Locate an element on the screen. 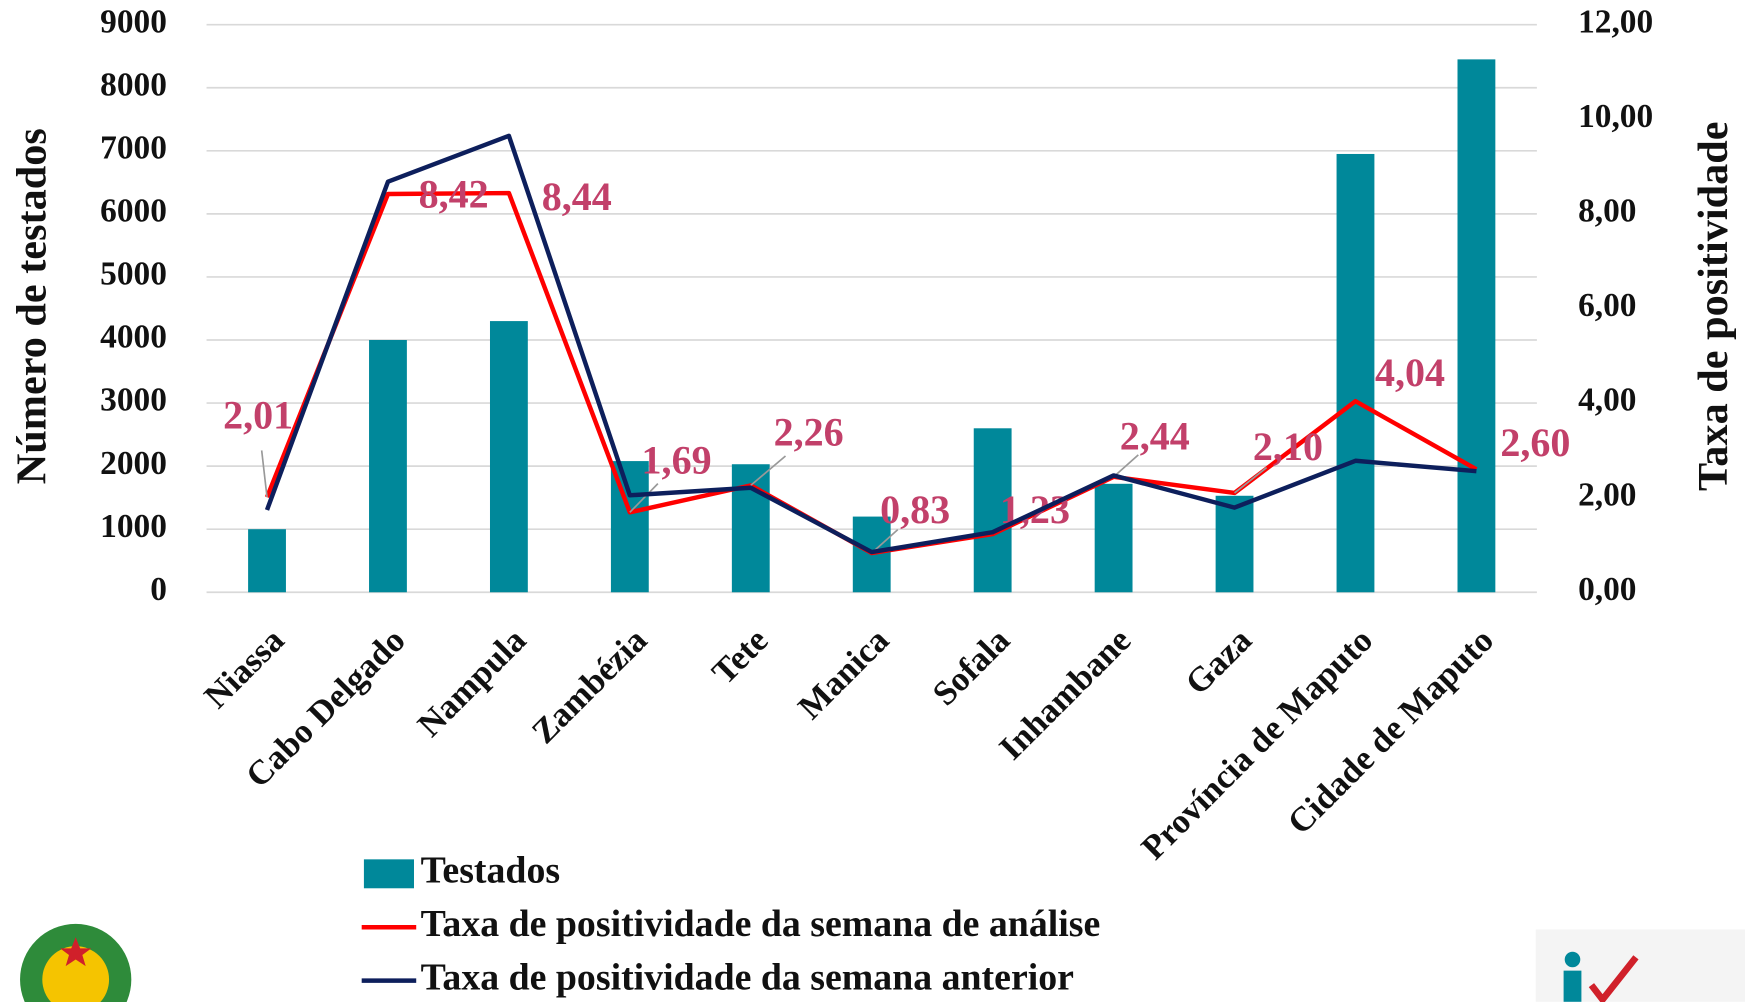  y2-tick-label: 0,00 is located at coordinates (1607, 589).